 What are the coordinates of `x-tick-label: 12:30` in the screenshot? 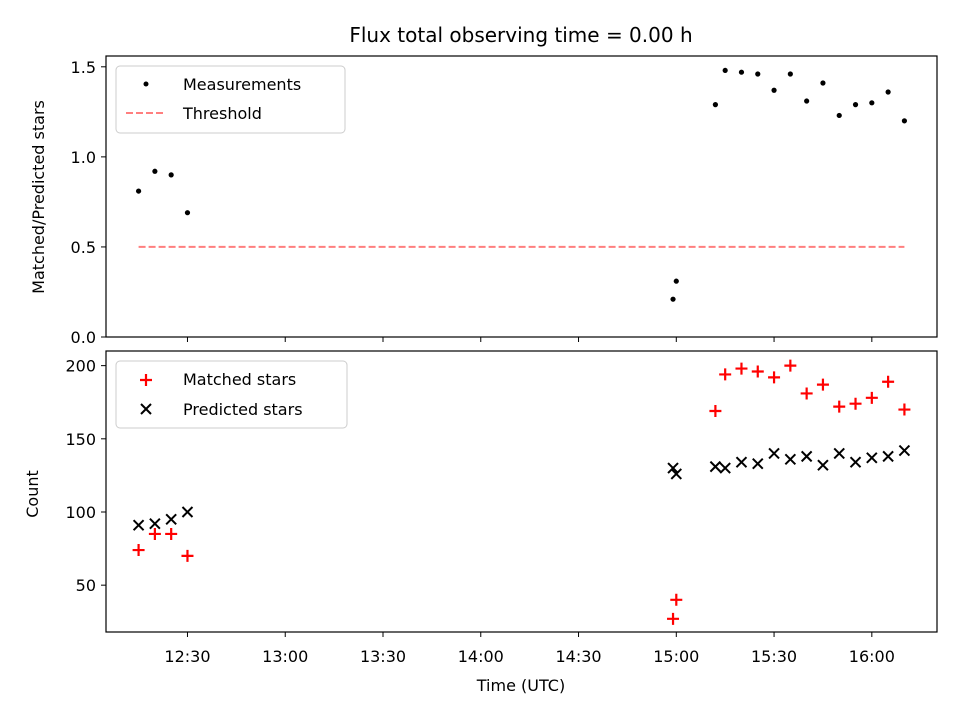 It's located at (187, 656).